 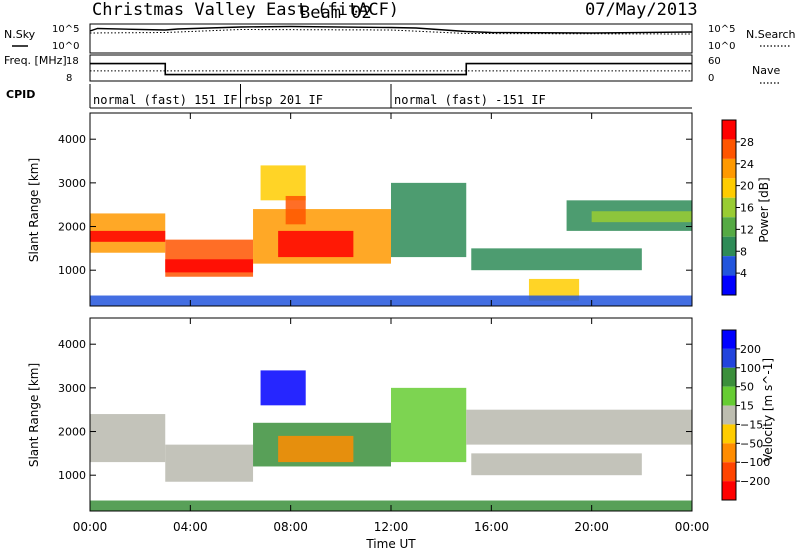 I want to click on colorbar-tick-label: 12, so click(x=747, y=229).